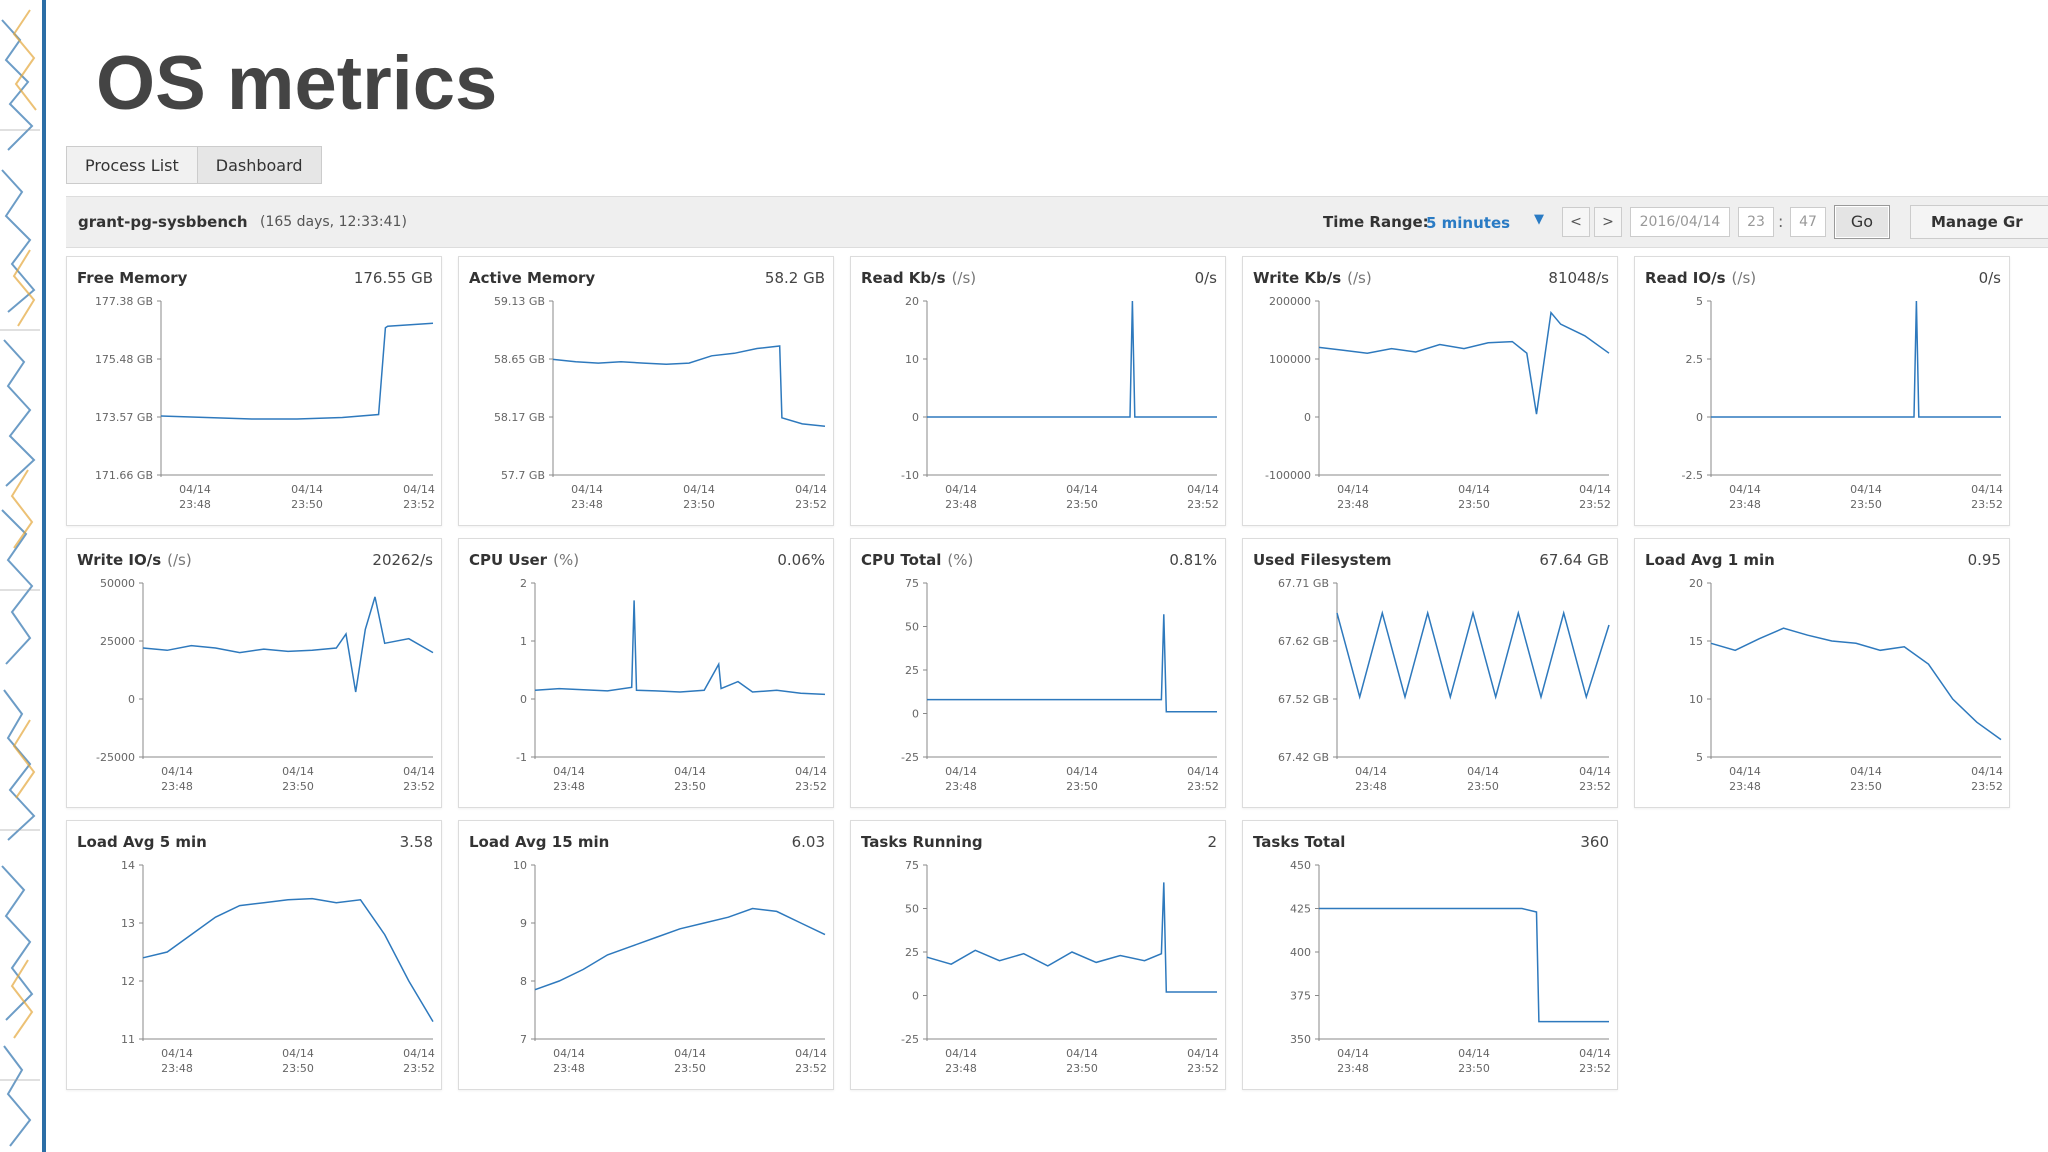 The height and width of the screenshot is (1152, 2048). What do you see at coordinates (142, 842) in the screenshot?
I see `chart-title: Load Avg 5 min` at bounding box center [142, 842].